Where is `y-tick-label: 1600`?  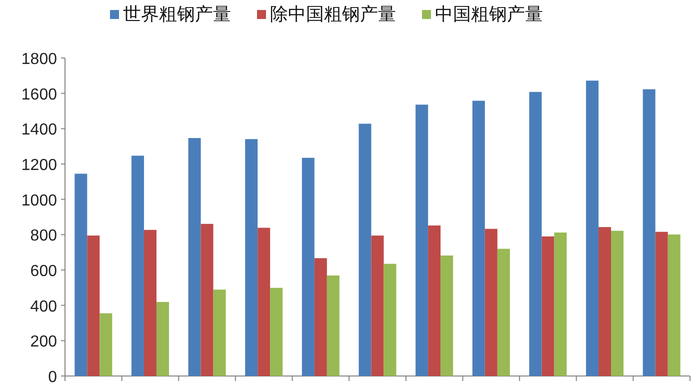
y-tick-label: 1600 is located at coordinates (39, 95).